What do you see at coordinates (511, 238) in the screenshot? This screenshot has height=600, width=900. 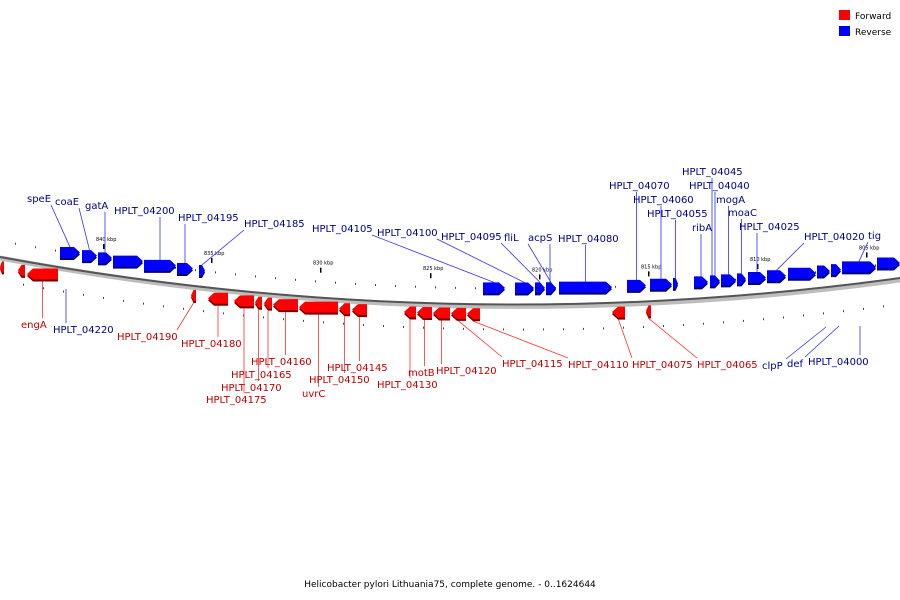 I see `gene-label-fliL: fliL` at bounding box center [511, 238].